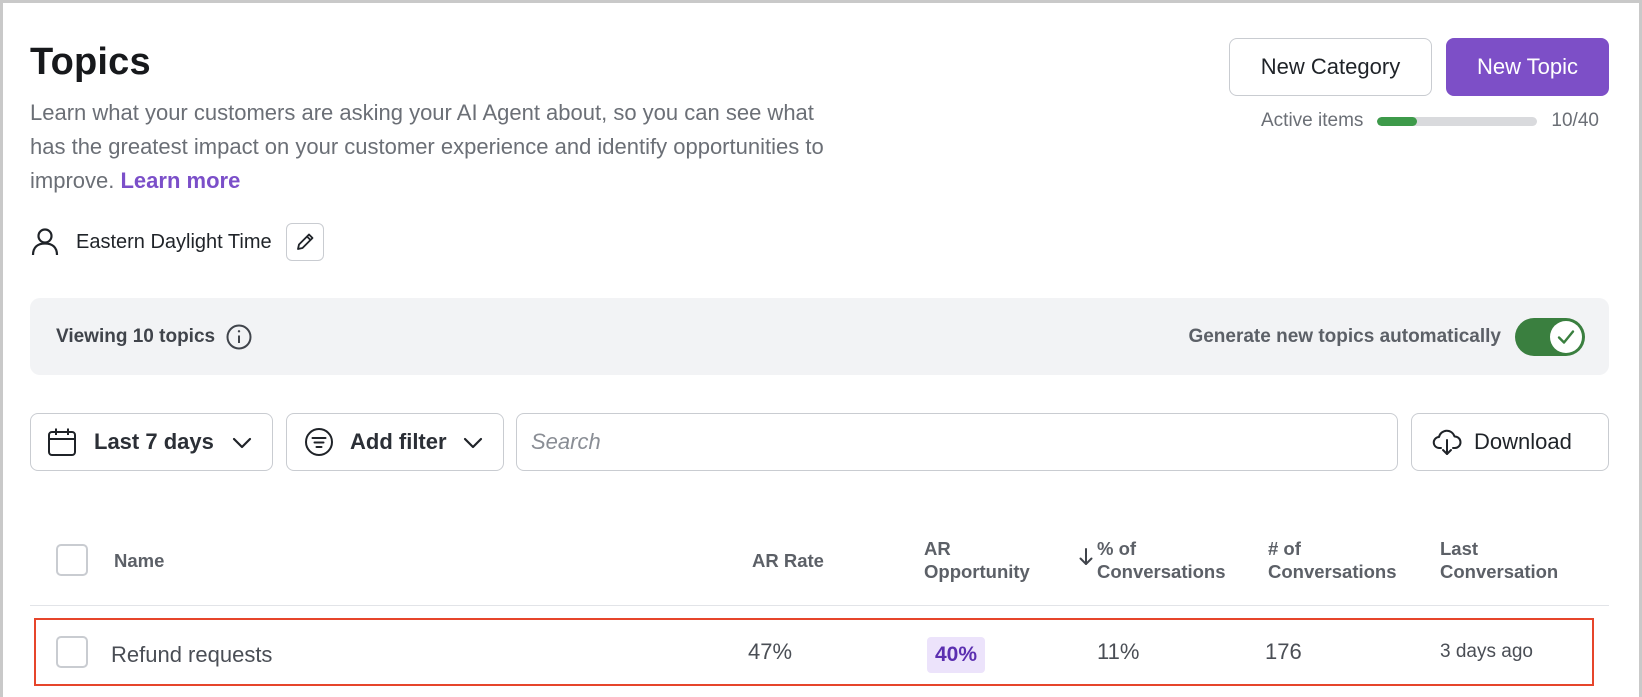  Describe the element at coordinates (1330, 67) in the screenshot. I see `new-category-button: New Category` at that location.